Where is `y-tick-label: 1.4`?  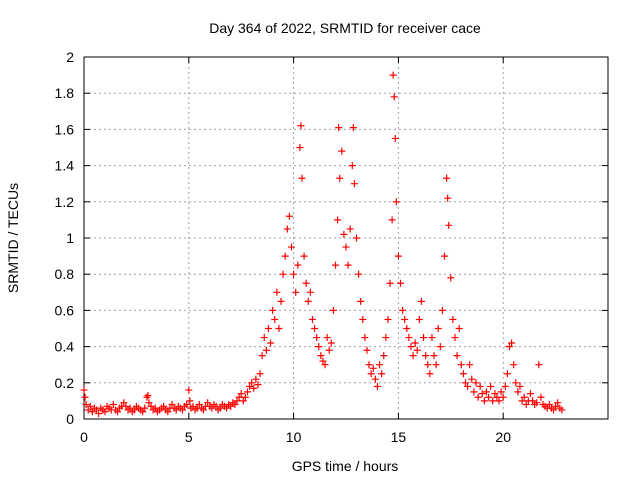
y-tick-label: 1.4 is located at coordinates (65, 166).